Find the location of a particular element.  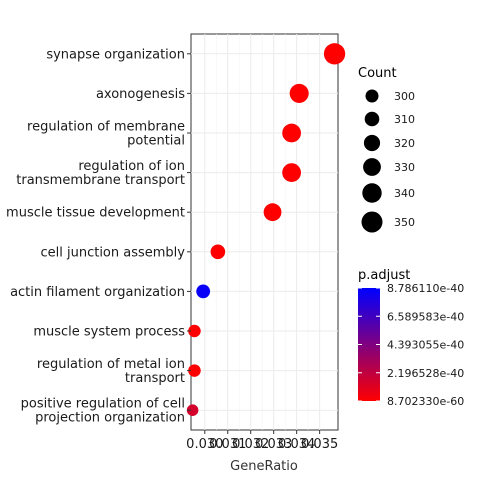

x-tick-label: 0.035 is located at coordinates (319, 444).